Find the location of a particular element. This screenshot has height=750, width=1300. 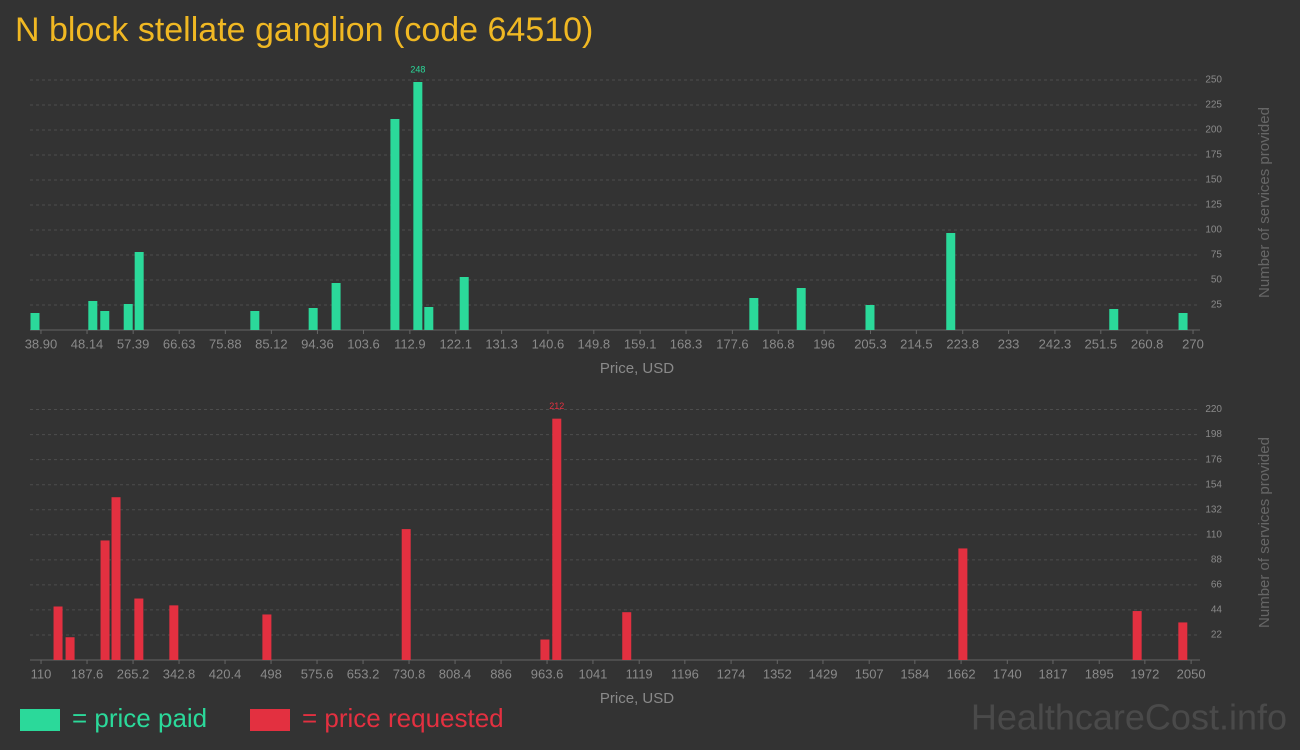

x-tick-label: 1584 is located at coordinates (914, 673).